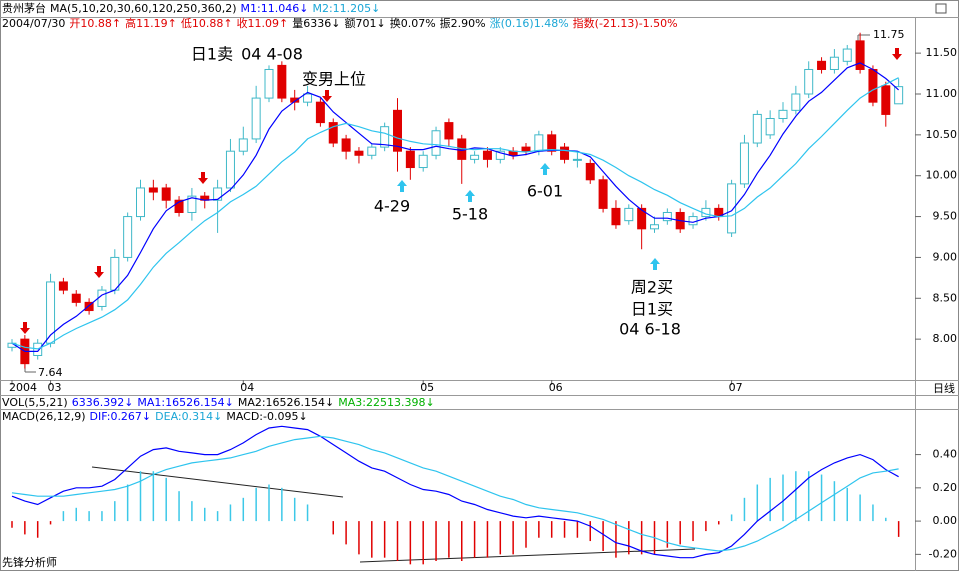  What do you see at coordinates (652, 309) in the screenshot?
I see `annotation: 日1买` at bounding box center [652, 309].